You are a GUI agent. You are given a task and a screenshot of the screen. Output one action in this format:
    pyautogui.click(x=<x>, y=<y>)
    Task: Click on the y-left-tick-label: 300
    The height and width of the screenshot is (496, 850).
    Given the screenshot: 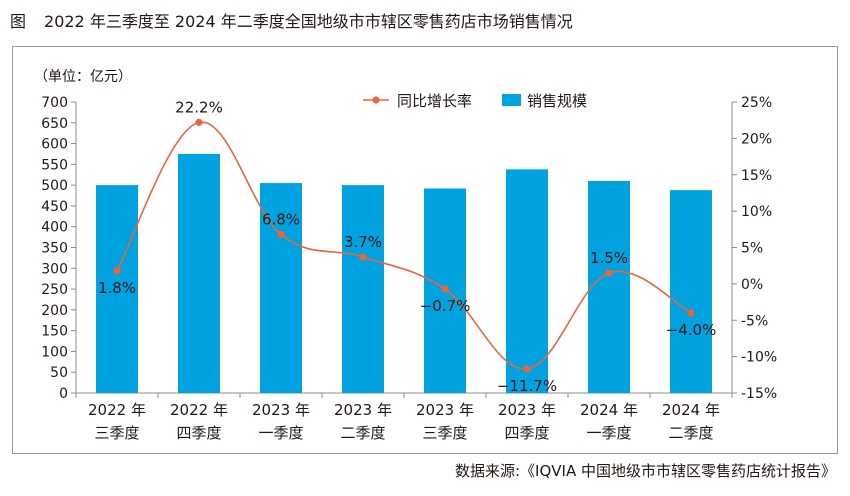 What is the action you would take?
    pyautogui.click(x=54, y=269)
    